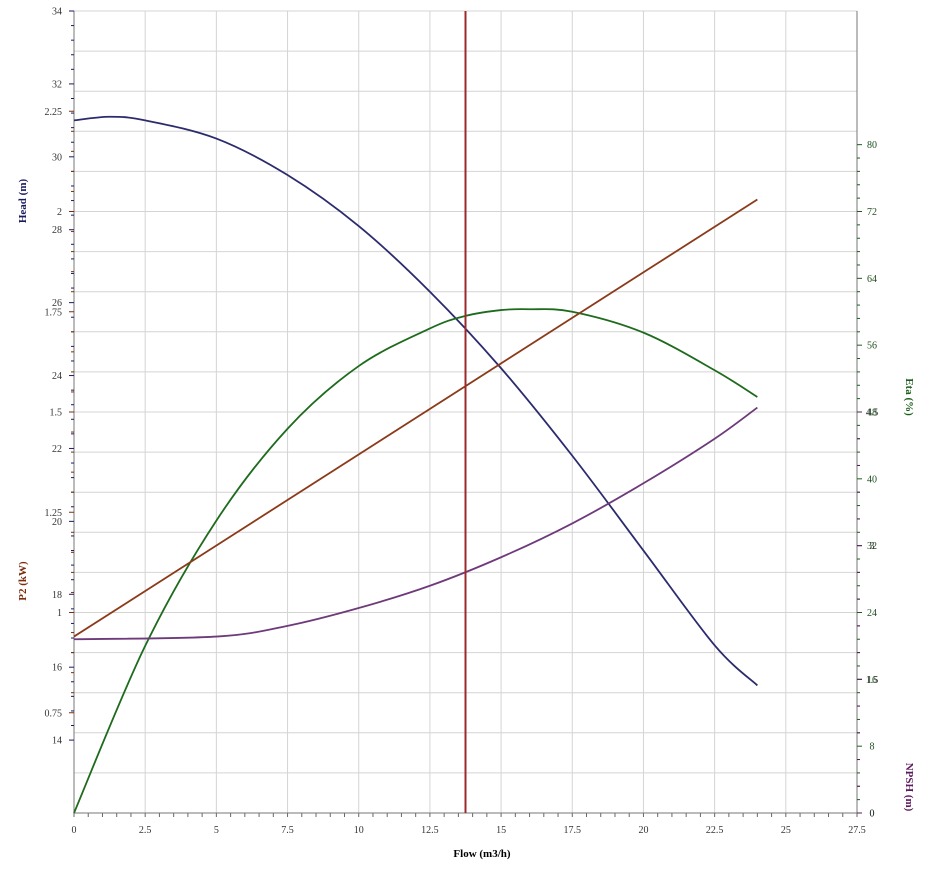 This screenshot has height=872, width=932. Describe the element at coordinates (643, 830) in the screenshot. I see `x-tick-label: 20` at that location.